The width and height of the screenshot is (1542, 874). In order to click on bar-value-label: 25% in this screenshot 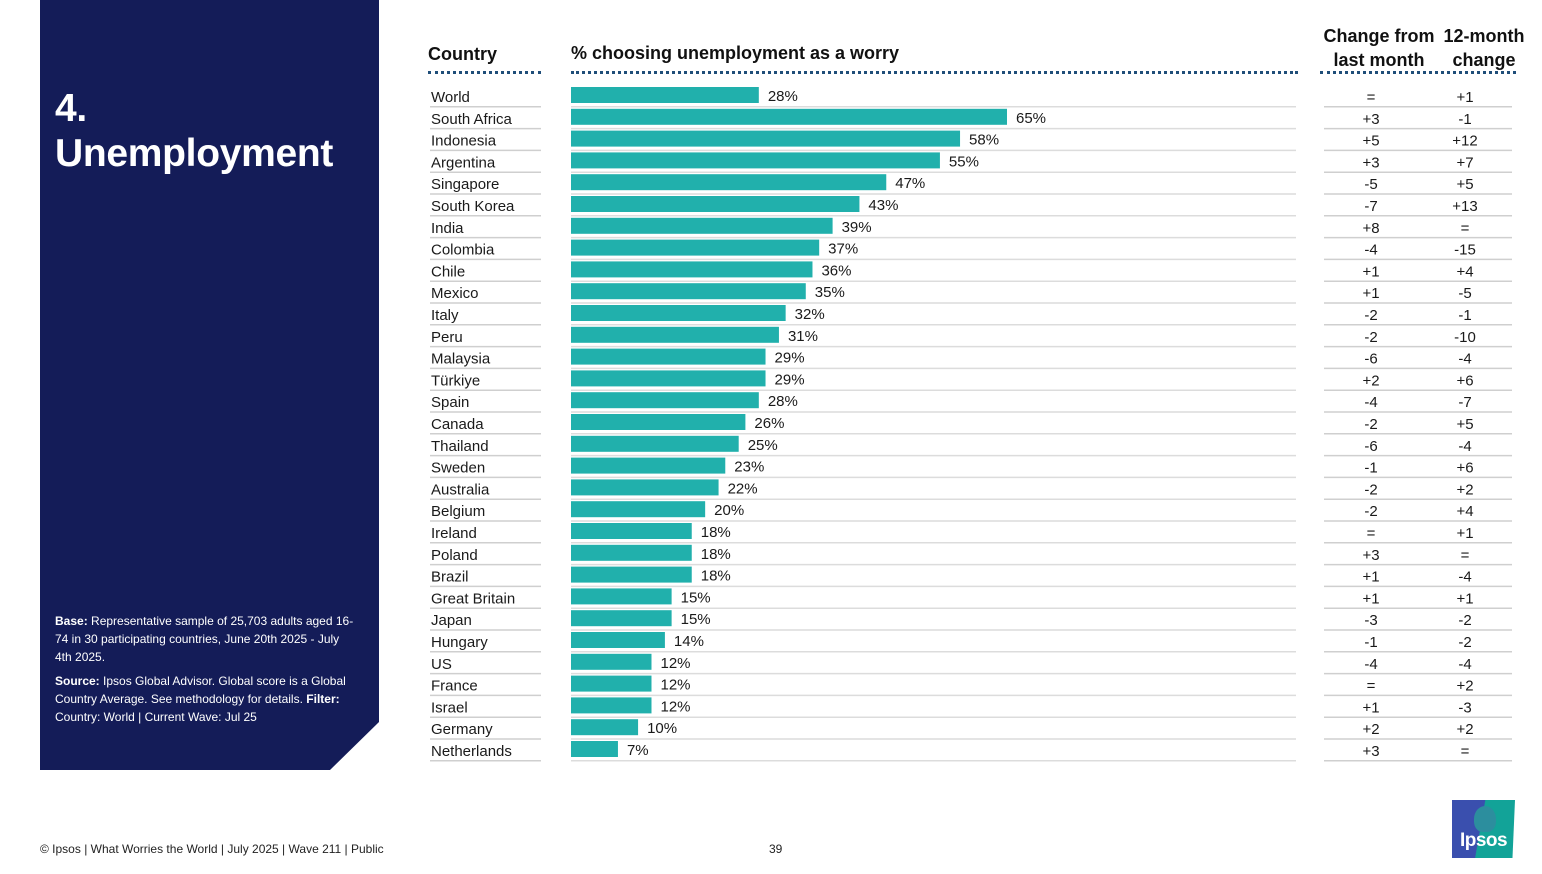, I will do `click(763, 445)`.